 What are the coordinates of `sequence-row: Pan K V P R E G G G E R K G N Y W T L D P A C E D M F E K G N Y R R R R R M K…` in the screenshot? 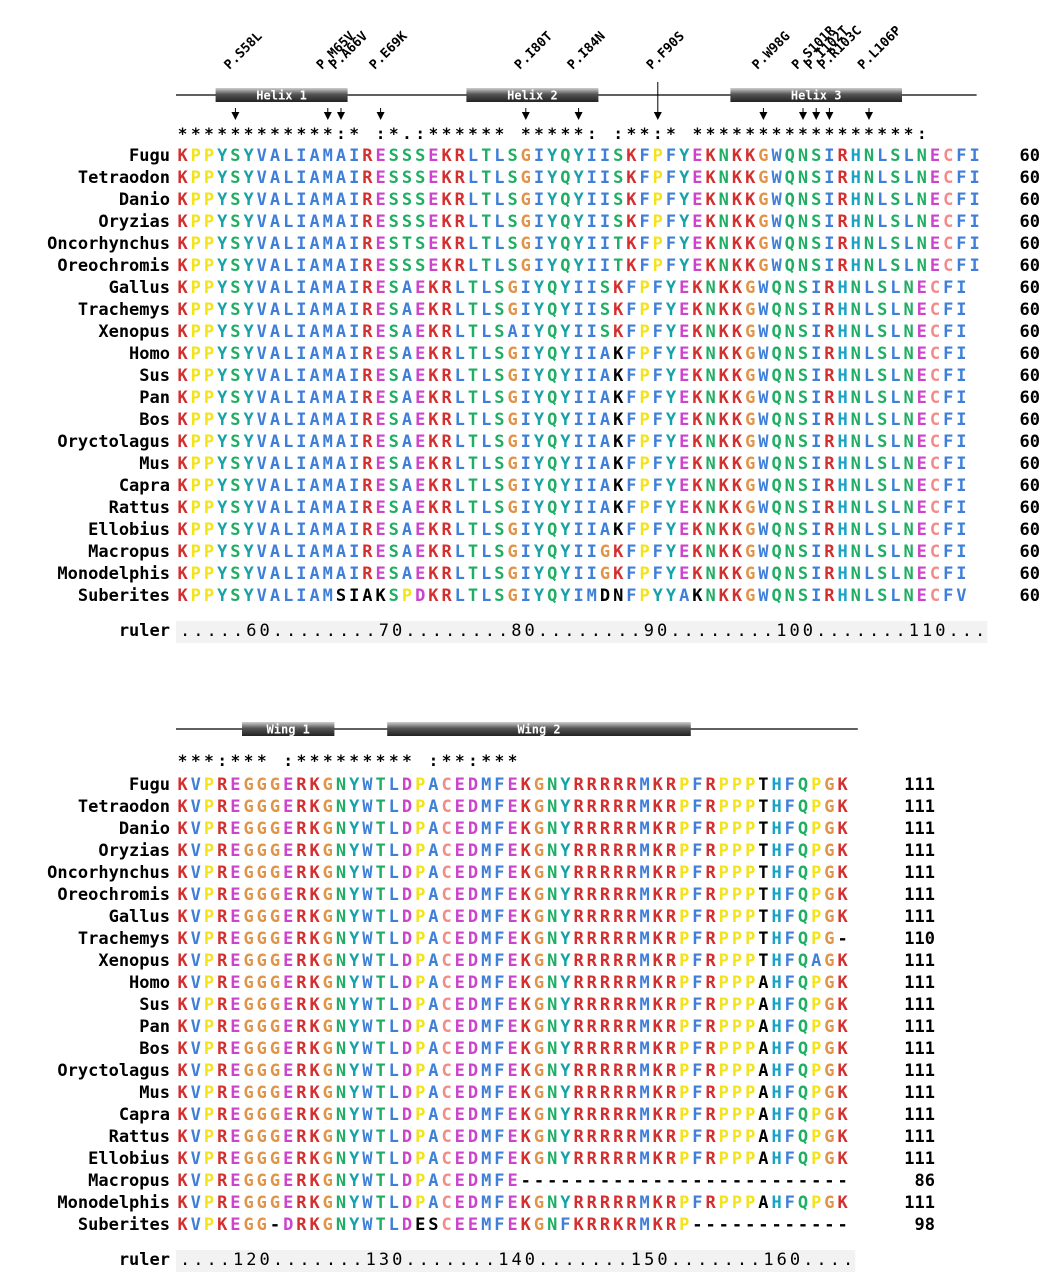 It's located at (537, 1027).